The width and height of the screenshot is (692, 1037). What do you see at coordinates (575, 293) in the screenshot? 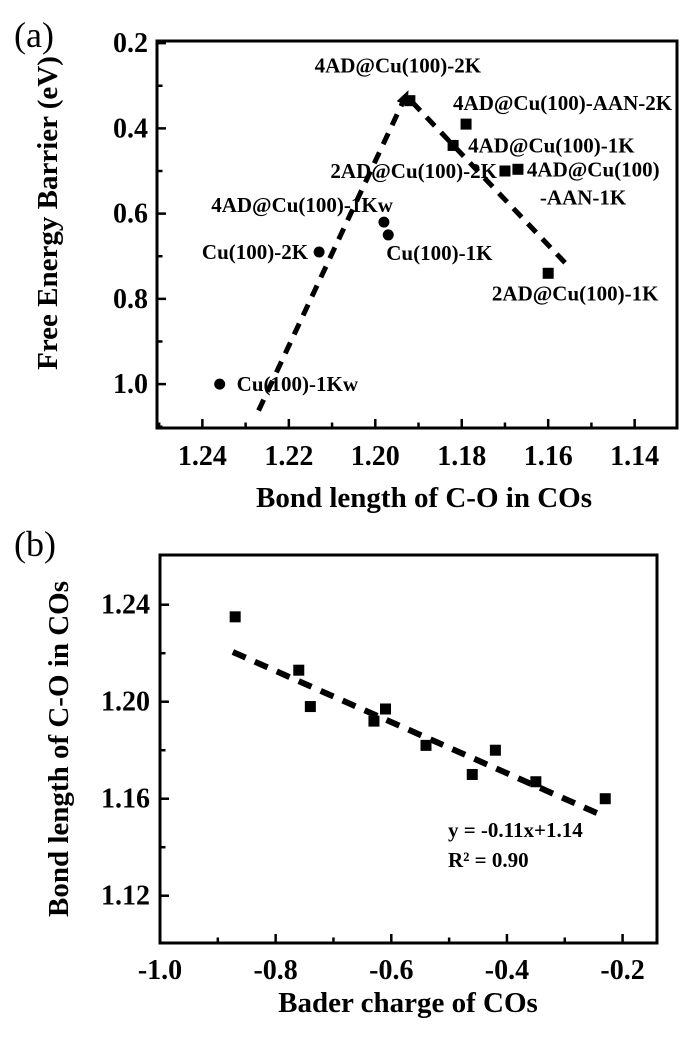
I see `data-point-label: 2AD@Cu(100)-1K` at bounding box center [575, 293].